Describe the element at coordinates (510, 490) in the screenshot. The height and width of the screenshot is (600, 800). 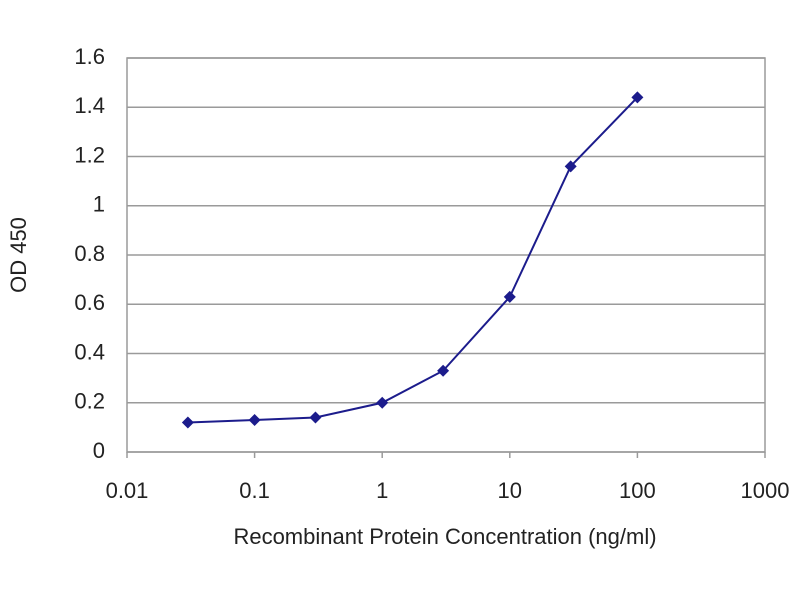
I see `x-tick-label: 10` at that location.